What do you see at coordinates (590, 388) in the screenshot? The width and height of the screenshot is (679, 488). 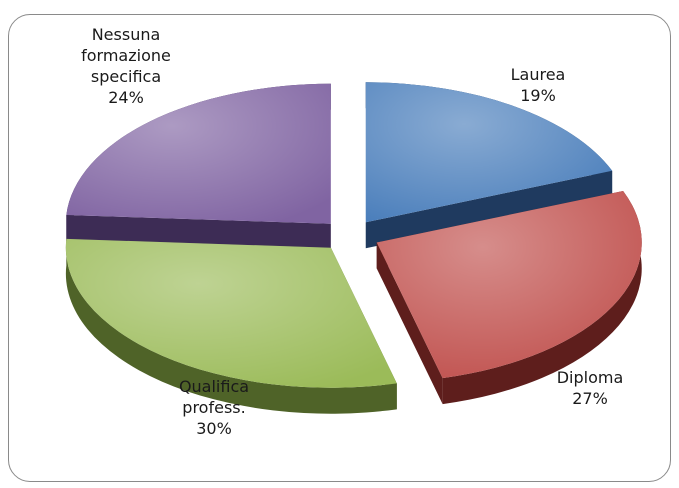 I see `slice-label-2: Diploma 27%` at bounding box center [590, 388].